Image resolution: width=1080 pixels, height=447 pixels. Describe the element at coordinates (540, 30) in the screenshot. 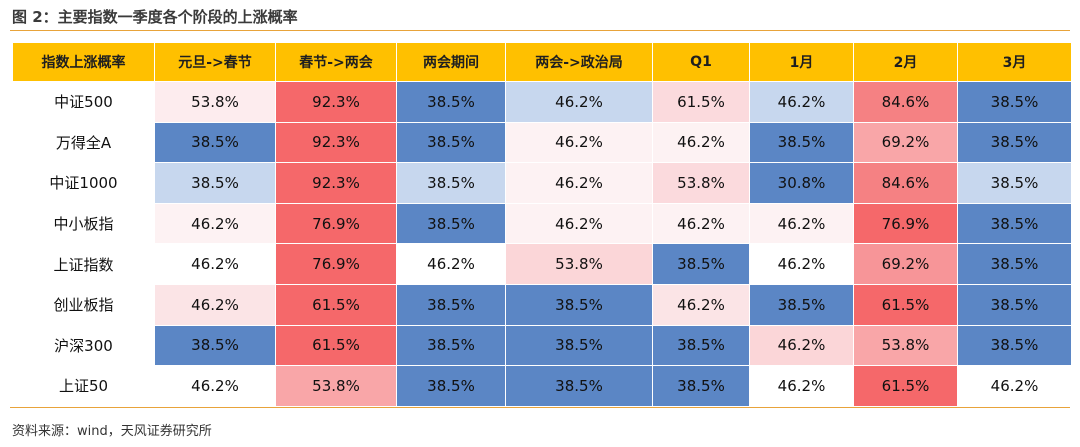

I see `title-divider` at that location.